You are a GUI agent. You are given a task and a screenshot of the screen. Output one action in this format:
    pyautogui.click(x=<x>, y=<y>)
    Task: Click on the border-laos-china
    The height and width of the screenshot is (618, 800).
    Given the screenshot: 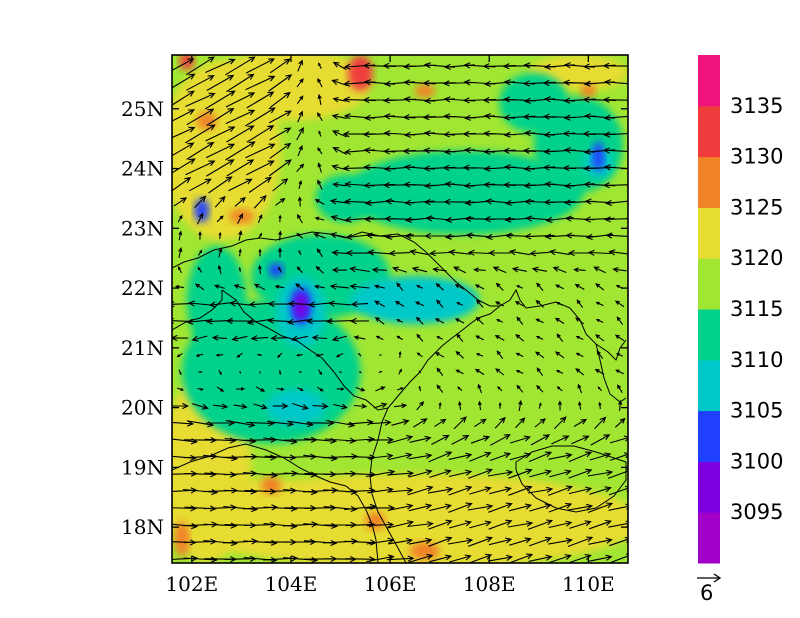 What is the action you would take?
    pyautogui.click(x=197, y=310)
    